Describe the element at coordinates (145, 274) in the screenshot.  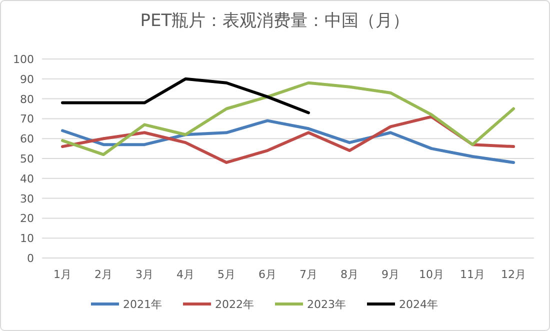
I see `x-tick-label: 3月` at that location.